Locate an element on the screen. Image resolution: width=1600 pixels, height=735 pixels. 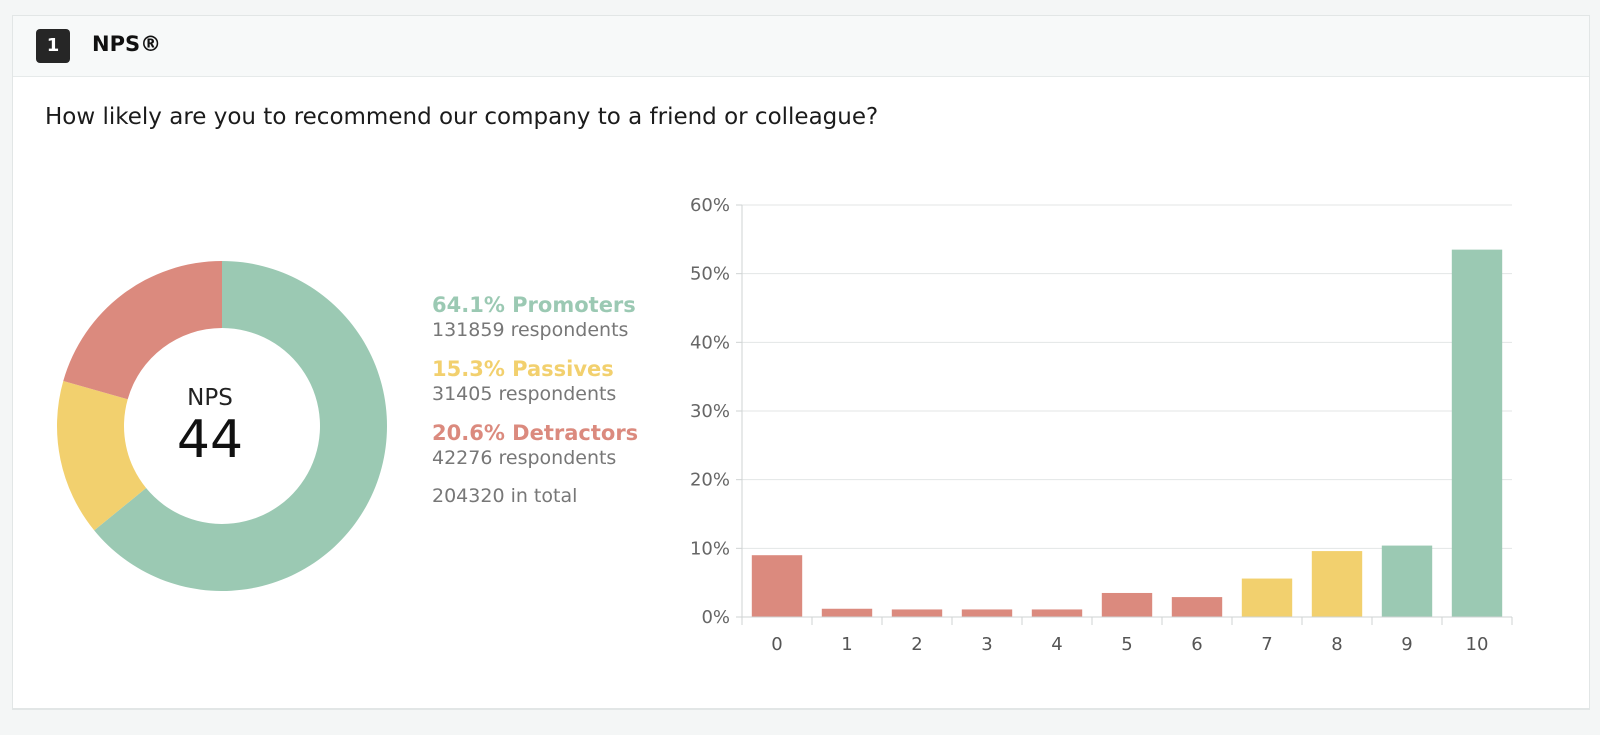
x-tick-label: 1 is located at coordinates (846, 644).